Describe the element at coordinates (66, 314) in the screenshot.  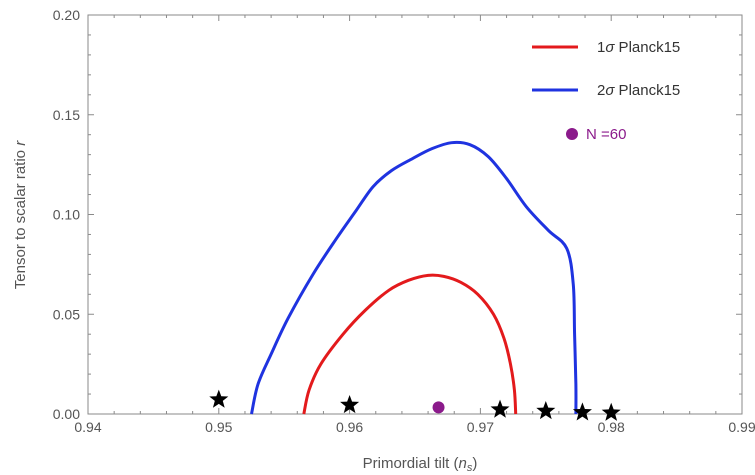
I see `y-tick-label: 0.05` at that location.